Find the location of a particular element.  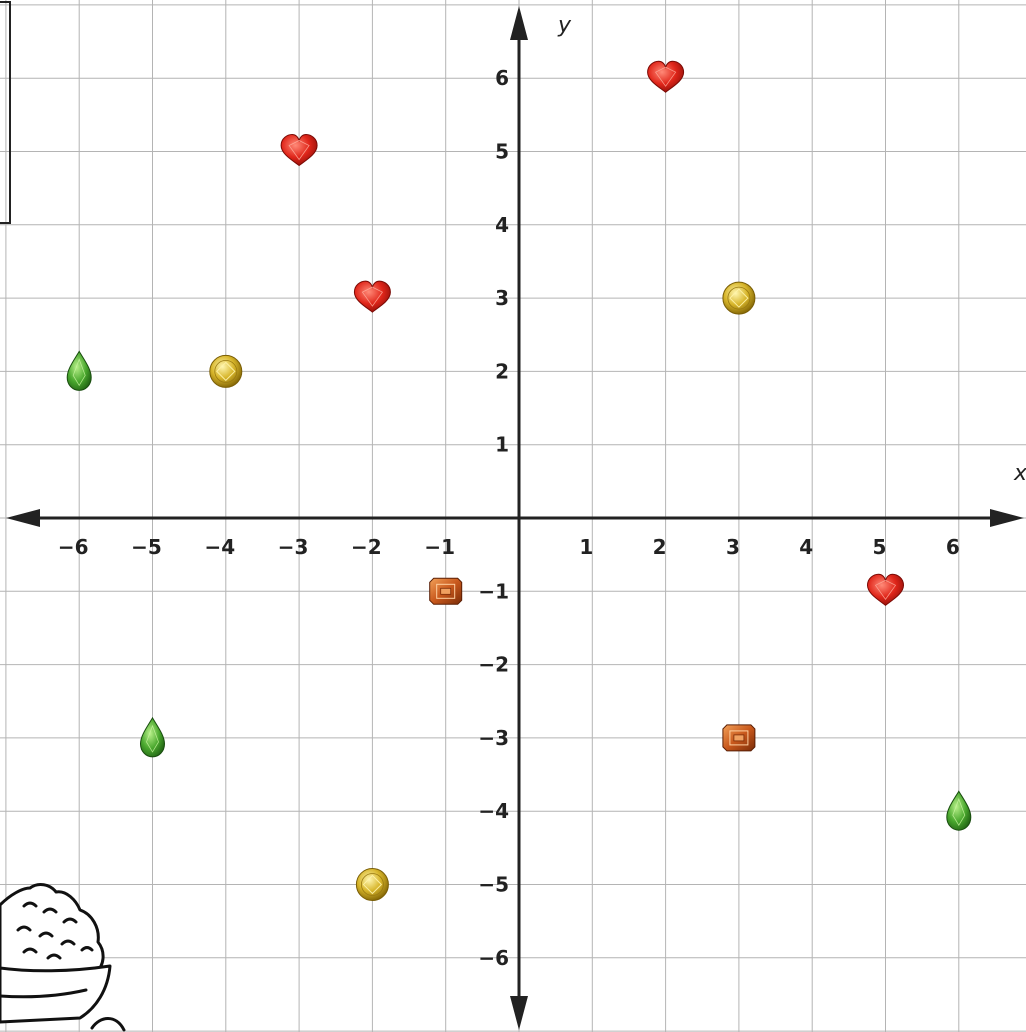

y-tick-label: 1 is located at coordinates (502, 445).